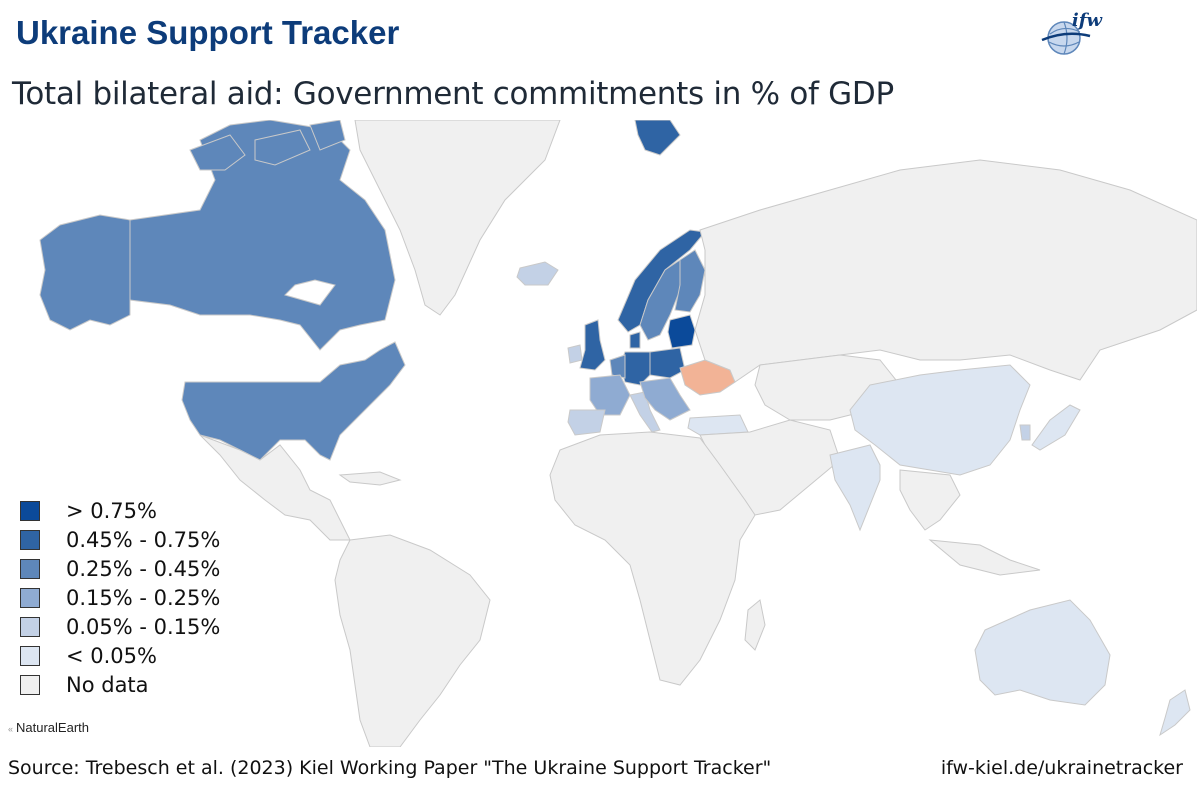 This screenshot has width=1197, height=799. Describe the element at coordinates (635, 340) in the screenshot. I see `country-denmark` at that location.